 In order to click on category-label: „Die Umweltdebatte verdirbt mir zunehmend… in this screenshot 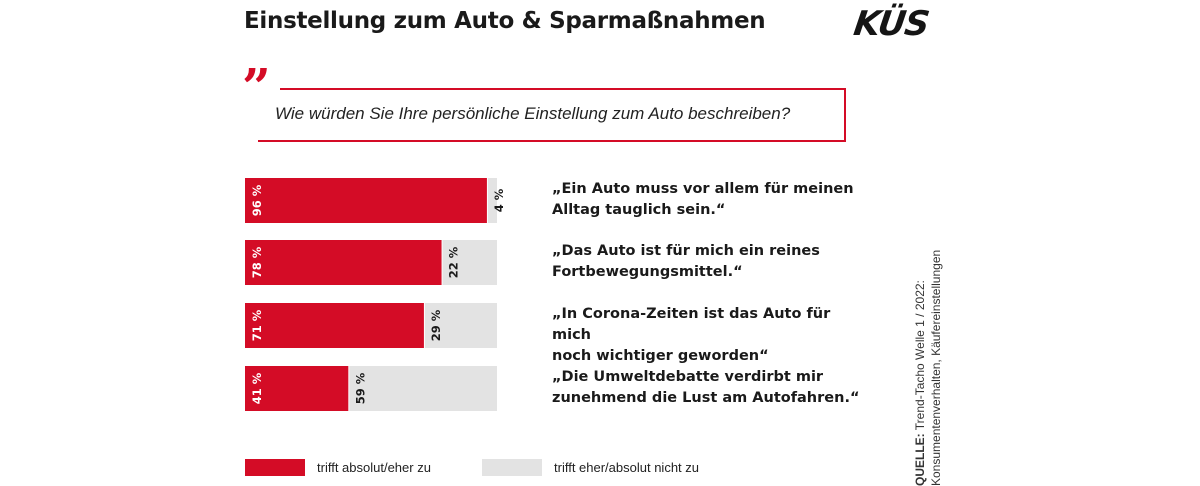, I will do `click(712, 388)`.